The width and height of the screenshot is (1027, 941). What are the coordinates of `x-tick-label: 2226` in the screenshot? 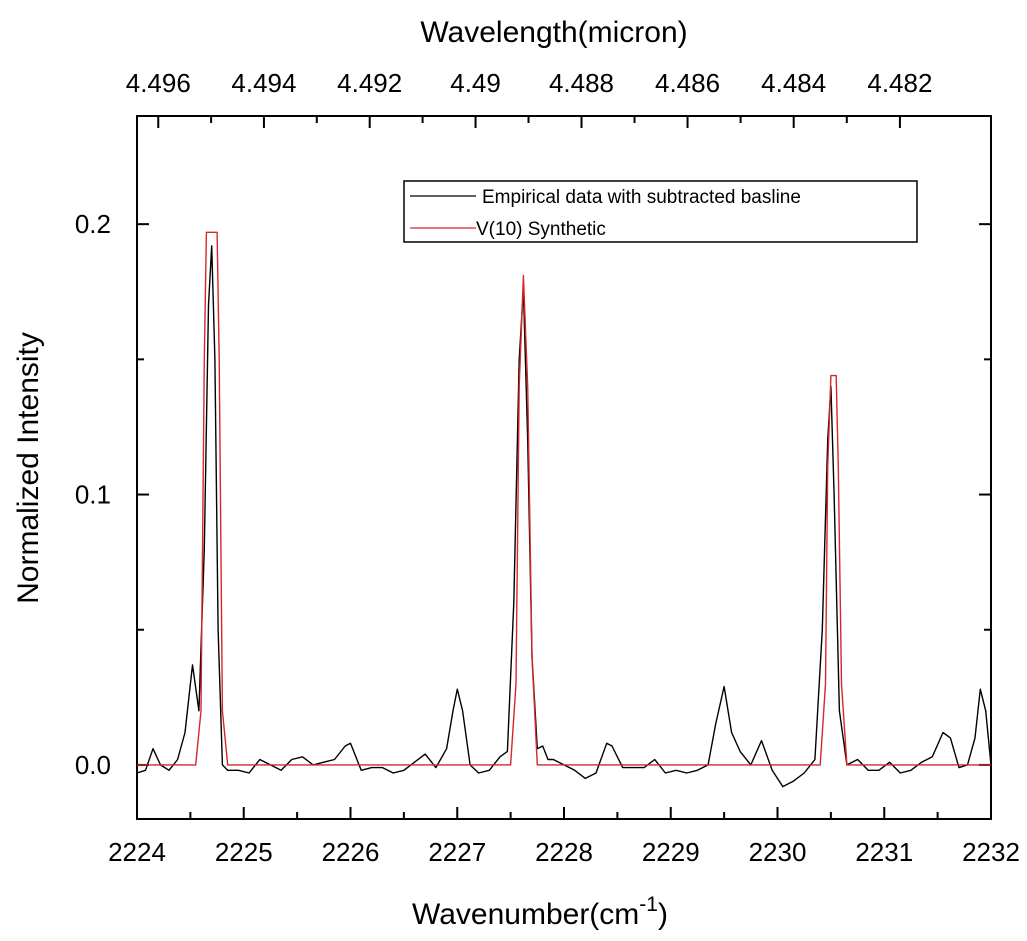 It's located at (351, 852).